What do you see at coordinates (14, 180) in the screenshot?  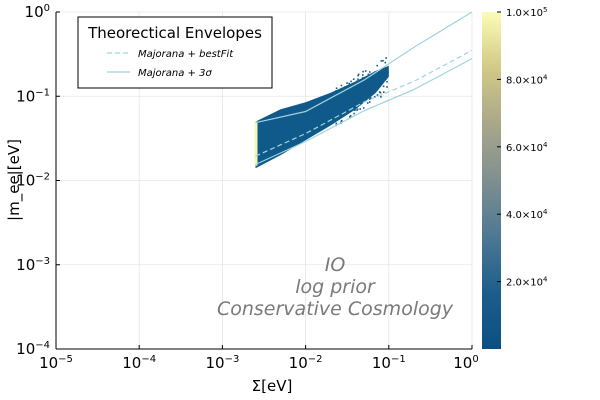 I see `y-axis-title: |m_ee|[eV]` at bounding box center [14, 180].